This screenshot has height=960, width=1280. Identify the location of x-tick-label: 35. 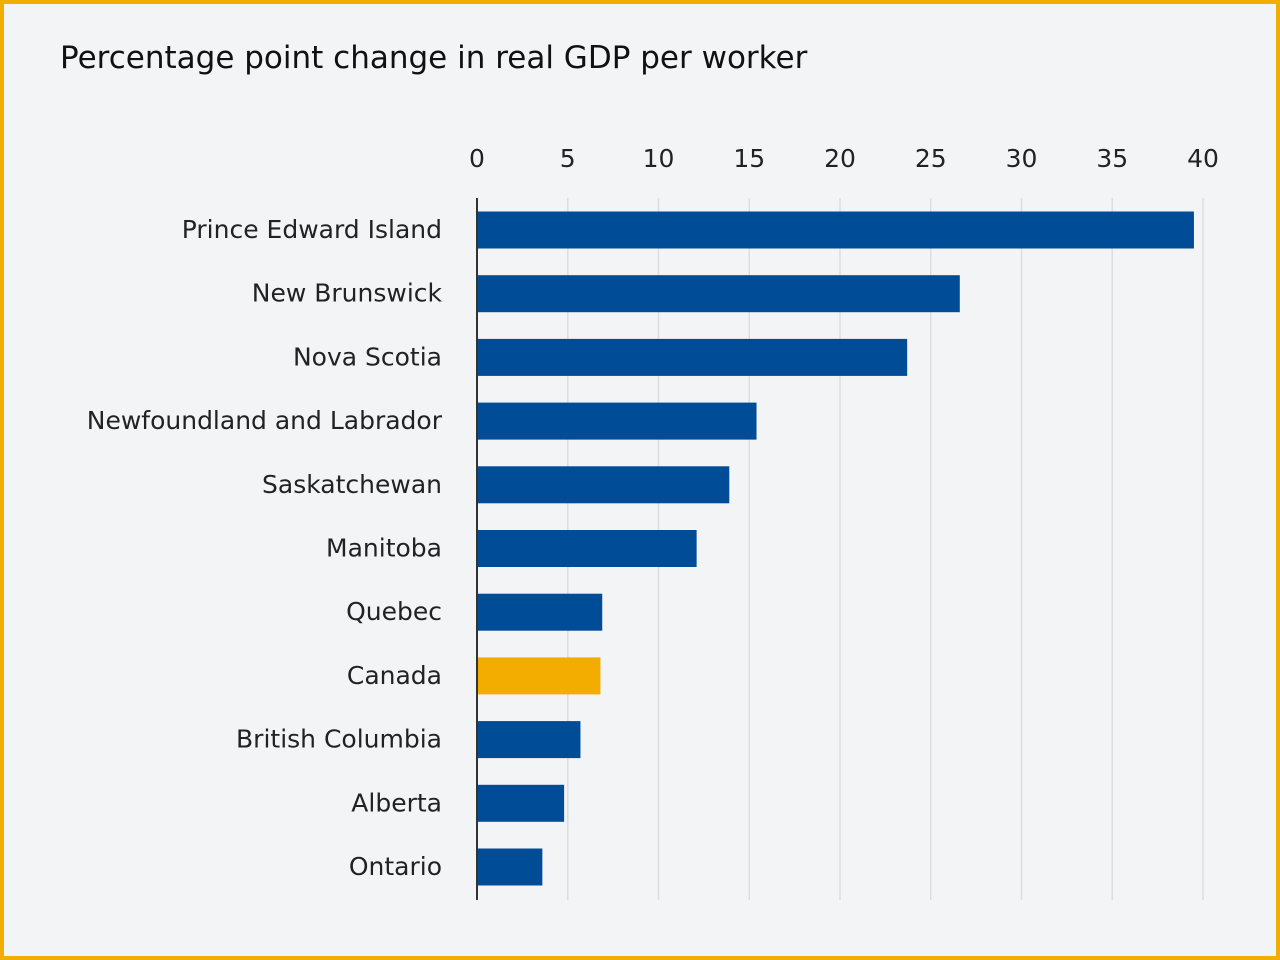
(1112, 158).